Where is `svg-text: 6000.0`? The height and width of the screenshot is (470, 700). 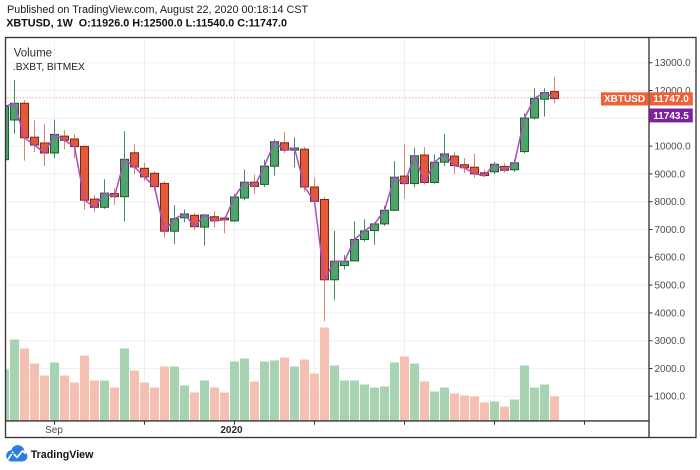
svg-text: 6000.0 is located at coordinates (670, 258).